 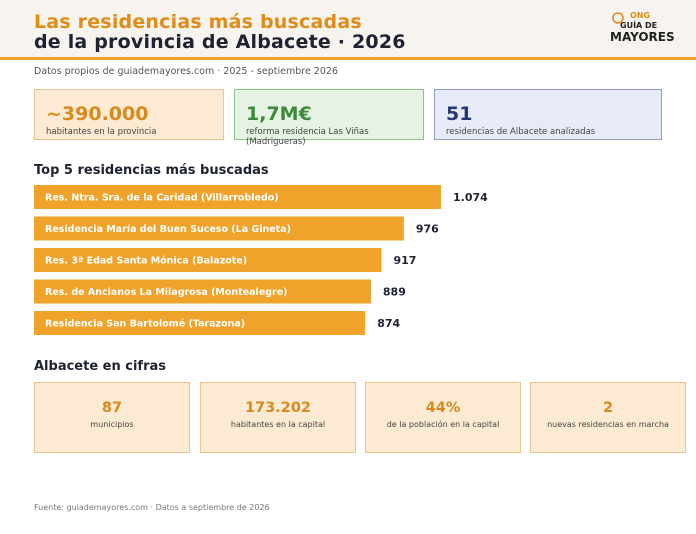 What do you see at coordinates (97, 114) in the screenshot?
I see `kpi-value: ~390.000` at bounding box center [97, 114].